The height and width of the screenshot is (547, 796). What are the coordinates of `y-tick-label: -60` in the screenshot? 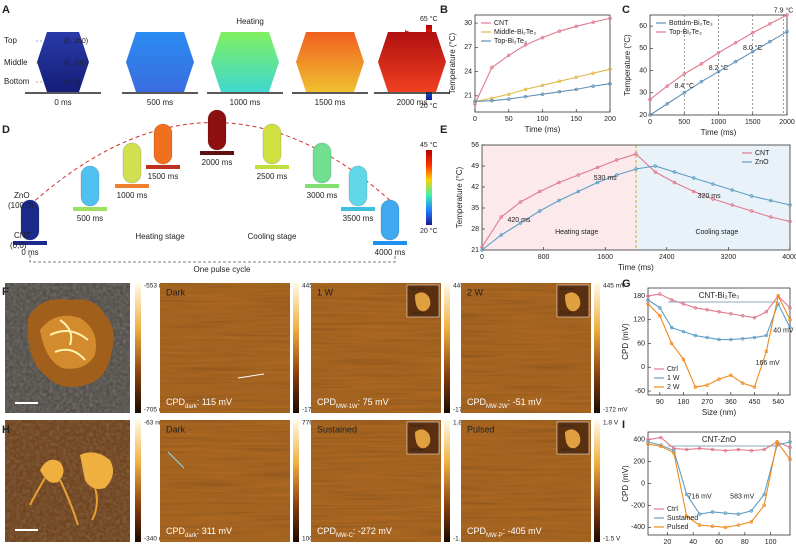 It's located at (640, 391).